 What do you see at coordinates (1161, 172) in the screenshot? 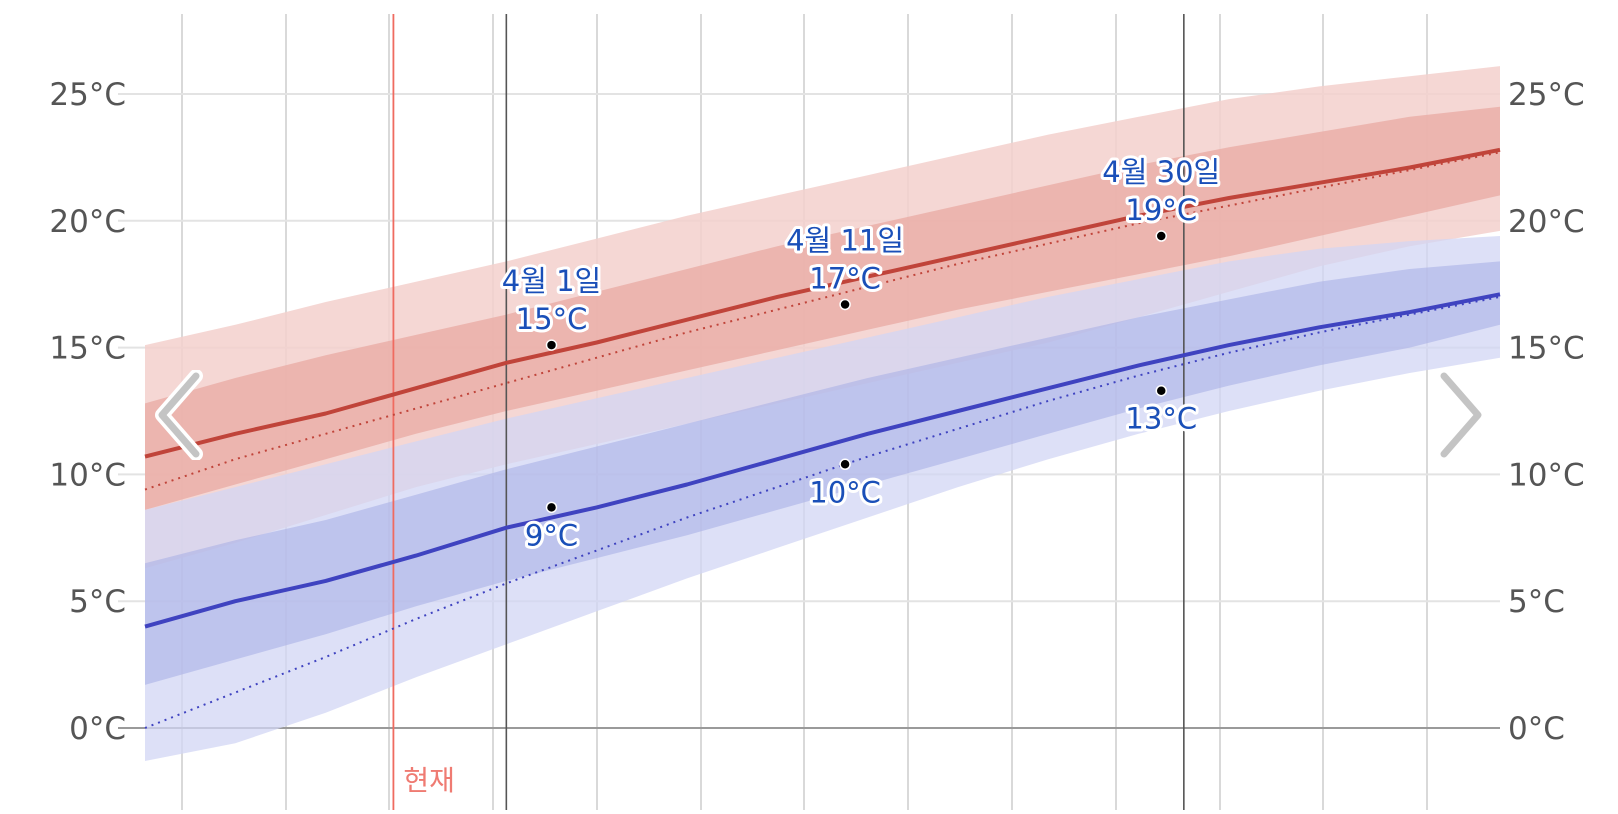
I see `annotation-date: 4월 30일` at bounding box center [1161, 172].